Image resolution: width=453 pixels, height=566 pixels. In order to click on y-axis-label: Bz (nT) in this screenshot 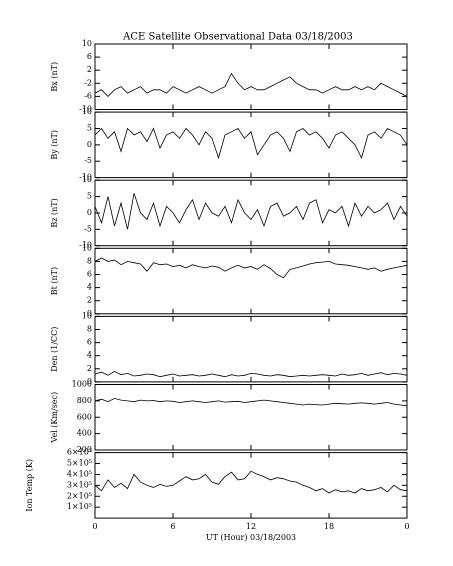, I will do `click(54, 212)`.